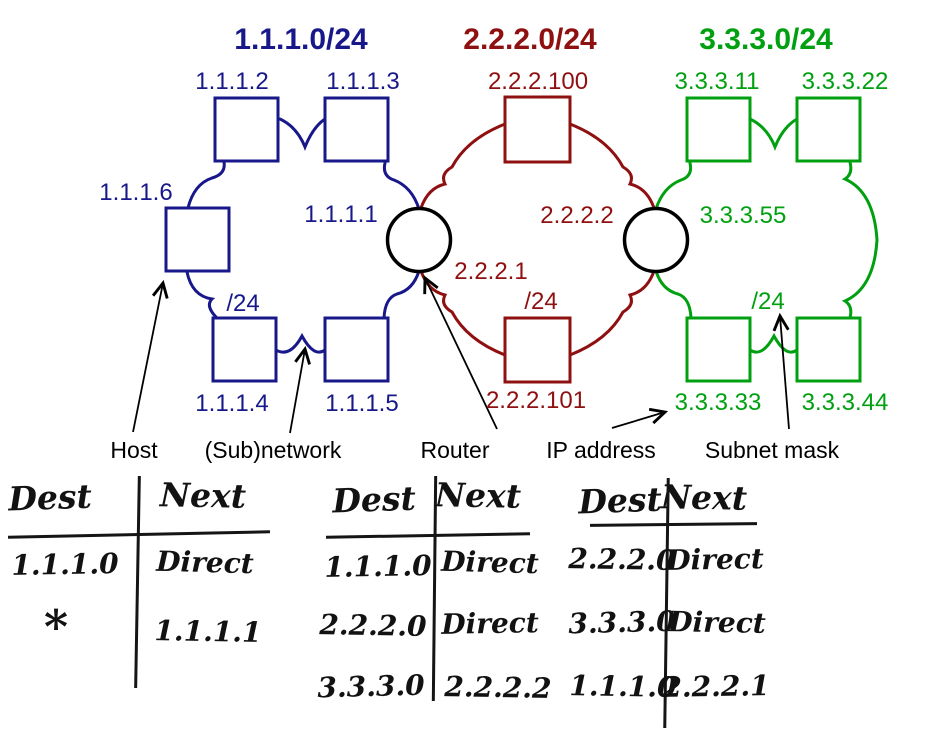 The height and width of the screenshot is (756, 936). Describe the element at coordinates (374, 499) in the screenshot. I see `table2-dest-header: Dest` at that location.